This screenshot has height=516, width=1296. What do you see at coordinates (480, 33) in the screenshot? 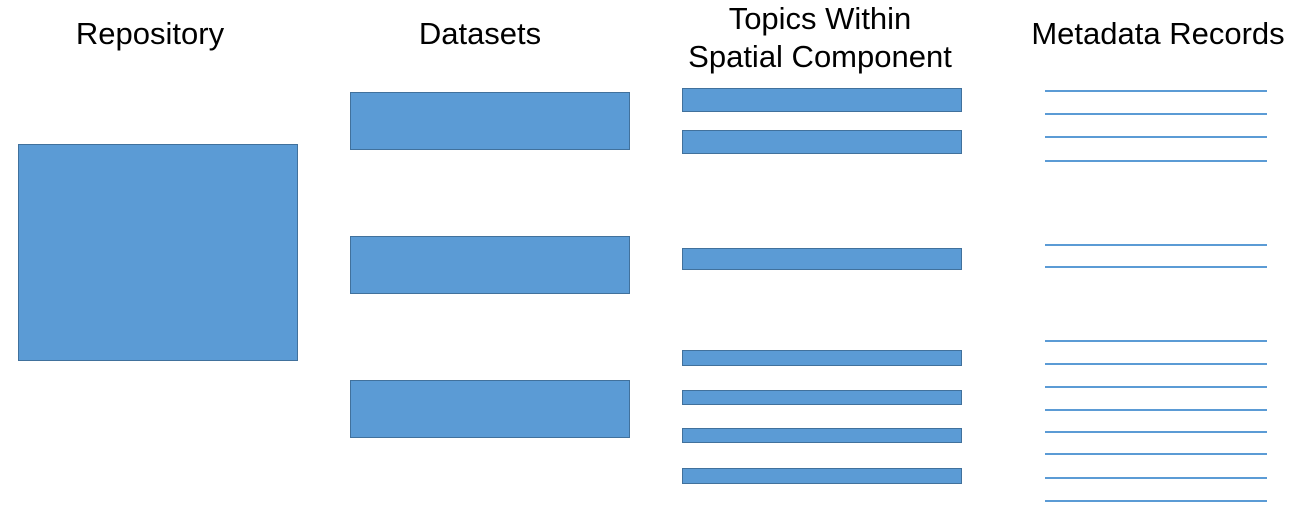
I see `heading-datasets: Datasets` at bounding box center [480, 33].